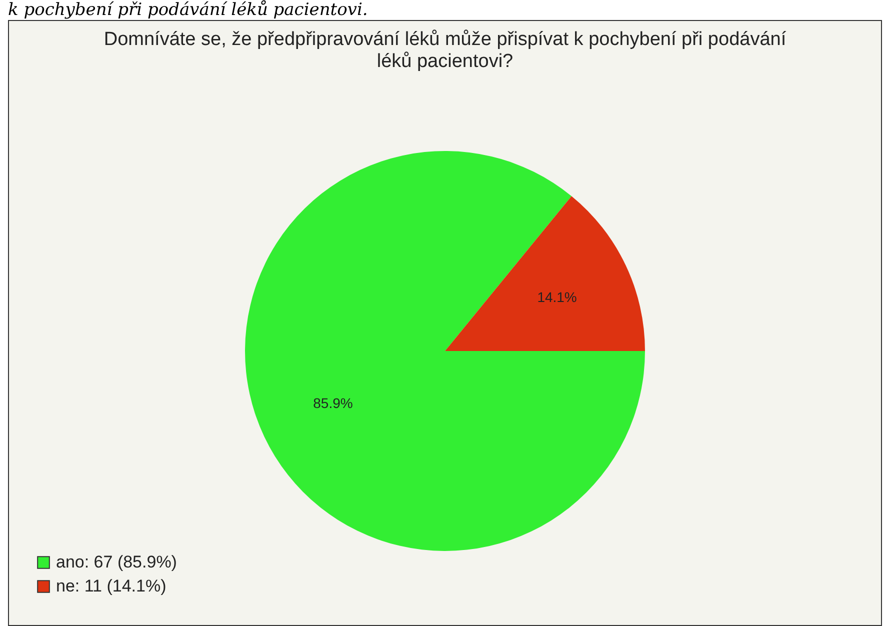 This screenshot has height=626, width=883. What do you see at coordinates (333, 403) in the screenshot?
I see `data-label: 85.9%` at bounding box center [333, 403].